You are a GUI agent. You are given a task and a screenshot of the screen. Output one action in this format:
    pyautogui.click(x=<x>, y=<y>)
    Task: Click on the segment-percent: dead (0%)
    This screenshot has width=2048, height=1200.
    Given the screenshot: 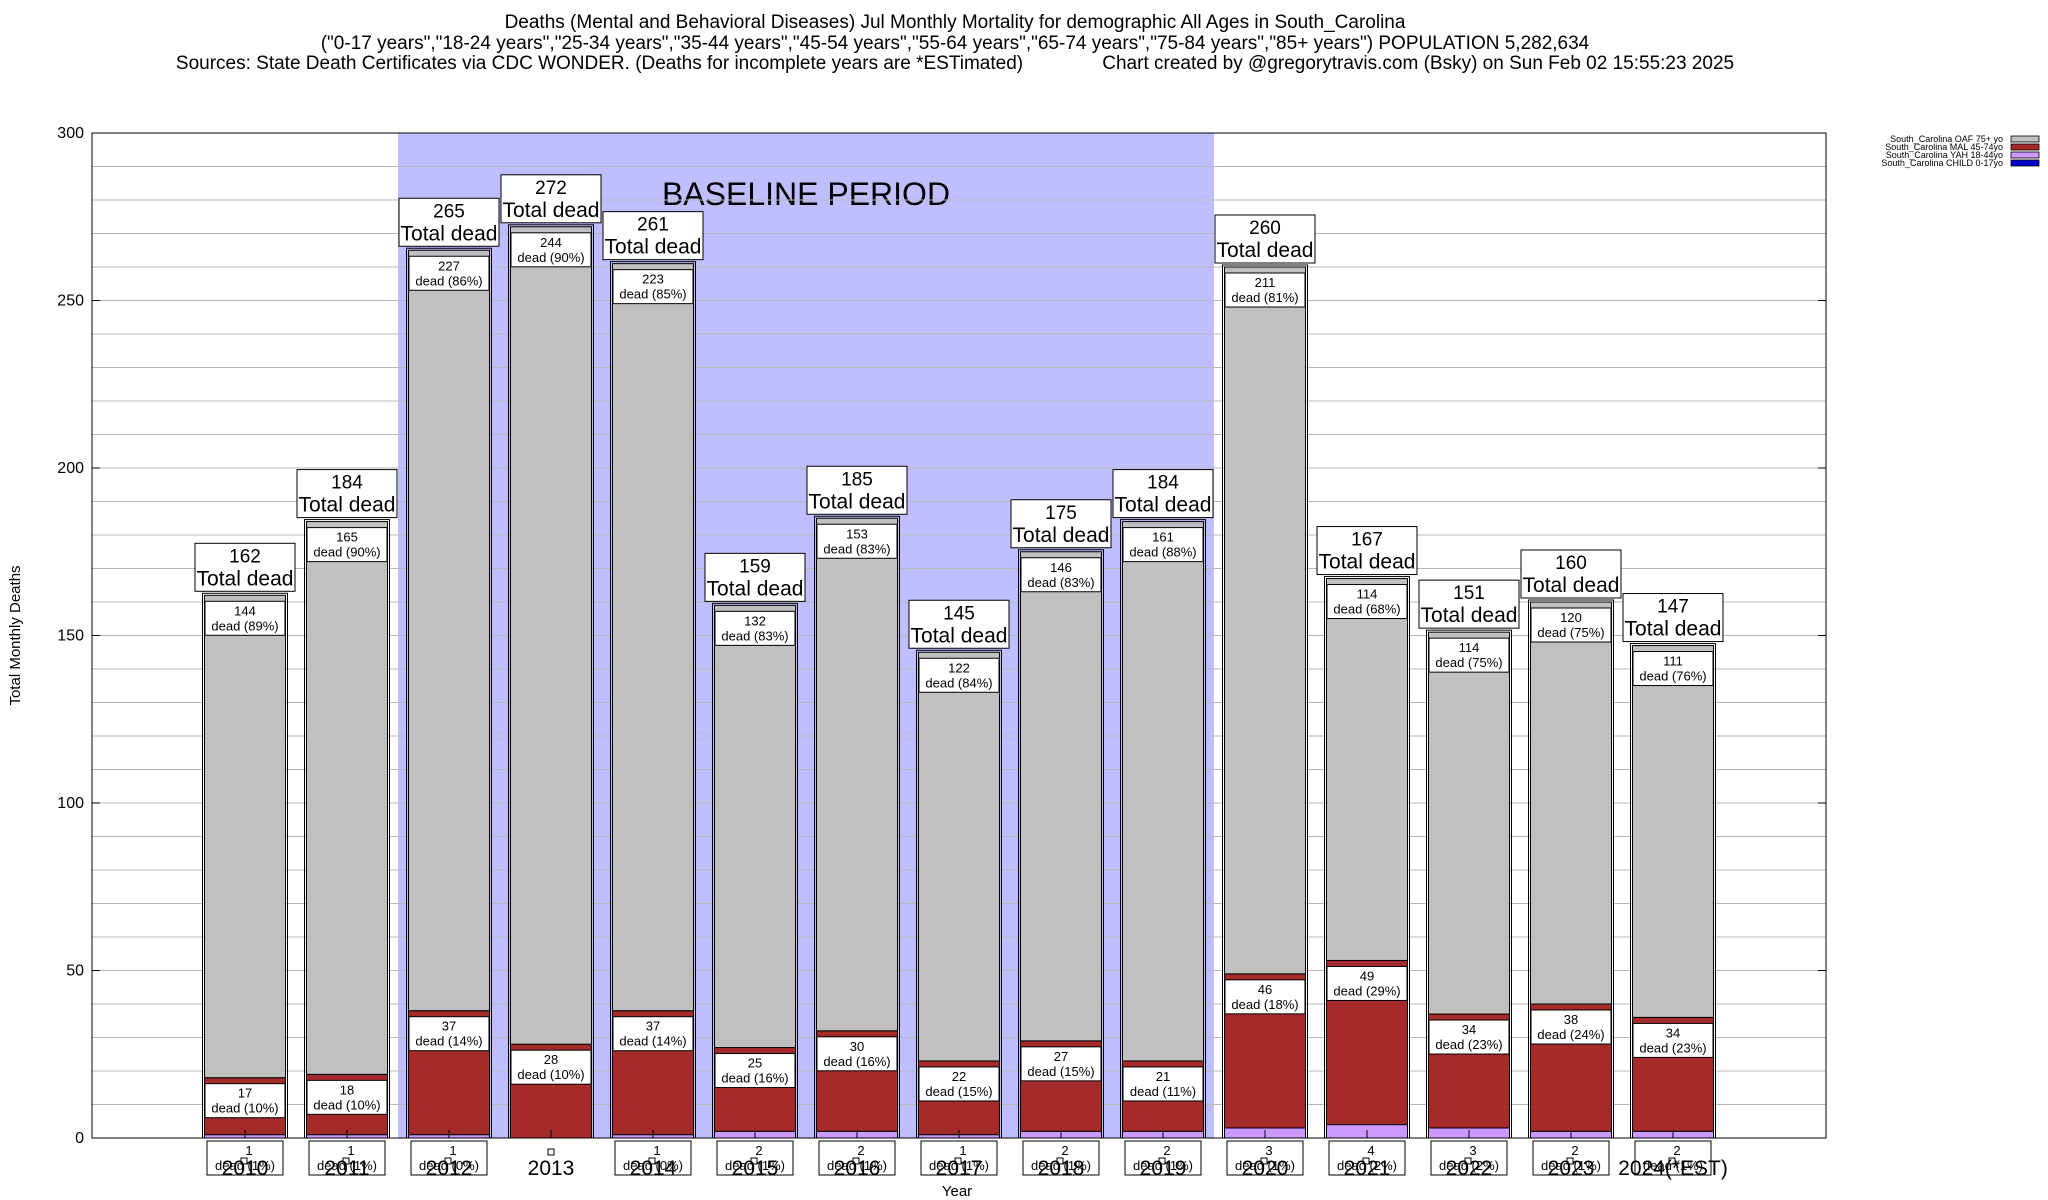 What is the action you would take?
    pyautogui.click(x=653, y=1165)
    